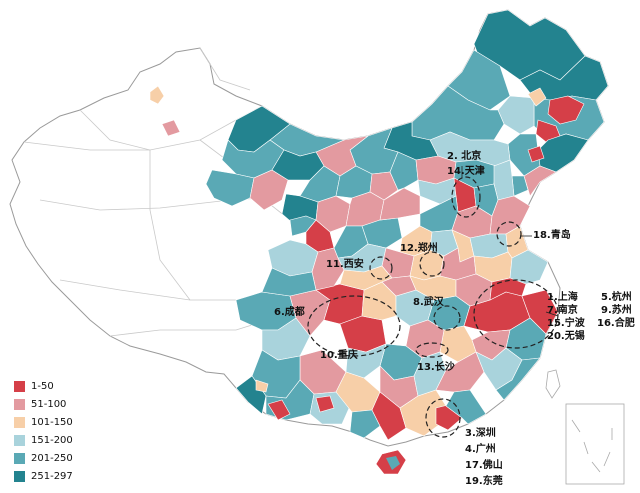 The height and width of the screenshot is (493, 640). Describe the element at coordinates (52, 440) in the screenshot. I see `legend-label: 151-200` at that location.